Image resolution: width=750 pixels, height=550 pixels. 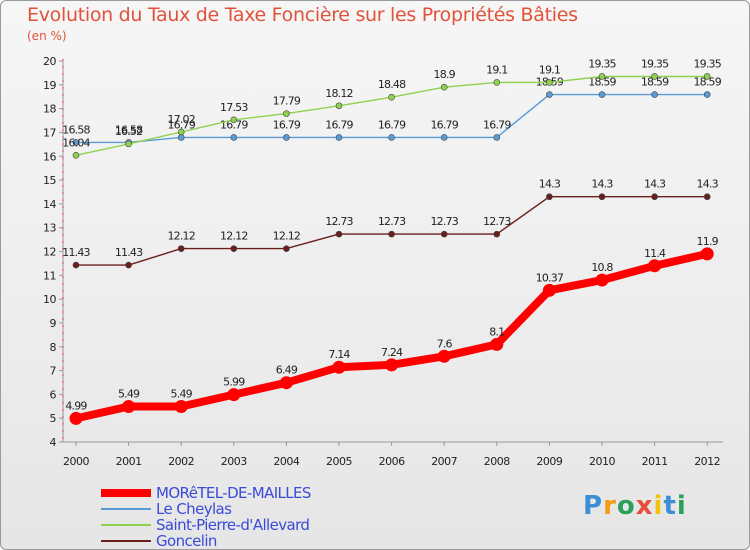 I want to click on legend-item: Saint-Pierre-d'Allevard, so click(x=231, y=525).